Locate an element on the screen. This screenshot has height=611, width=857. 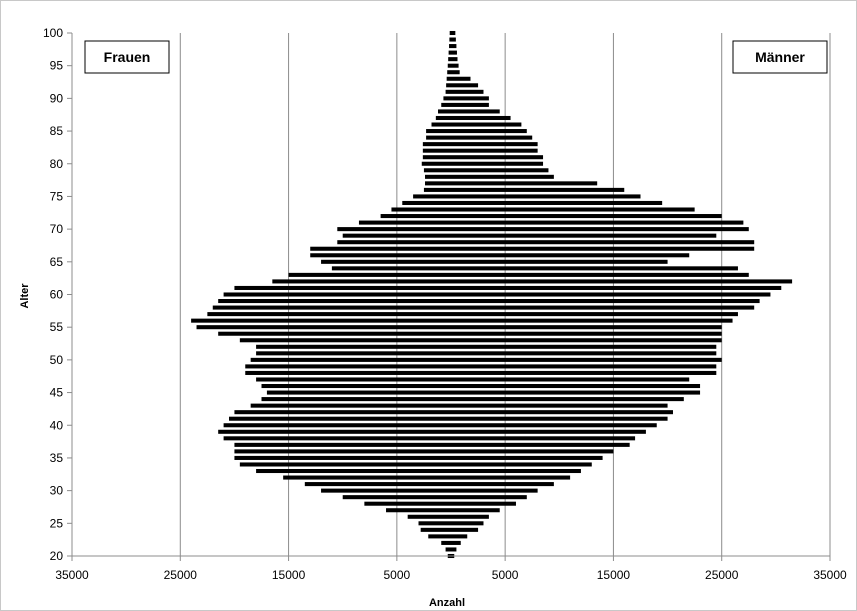
y-tick-label: 25 is located at coordinates (57, 523).